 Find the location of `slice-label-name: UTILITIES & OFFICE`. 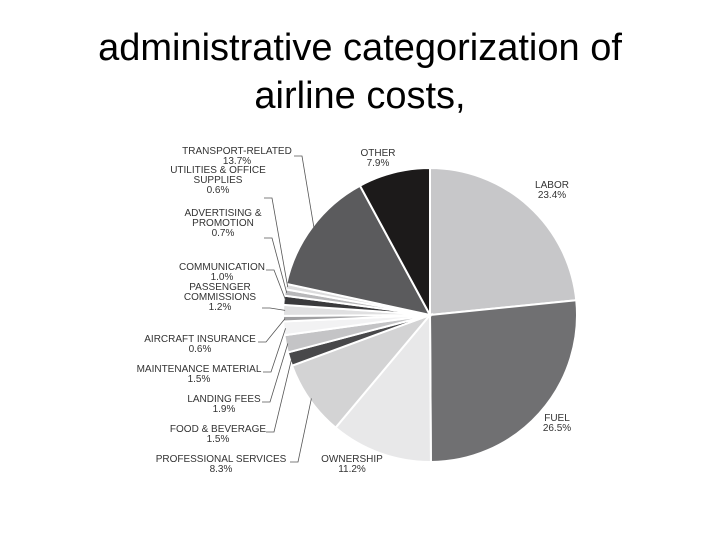

slice-label-name: UTILITIES & OFFICE is located at coordinates (218, 170).